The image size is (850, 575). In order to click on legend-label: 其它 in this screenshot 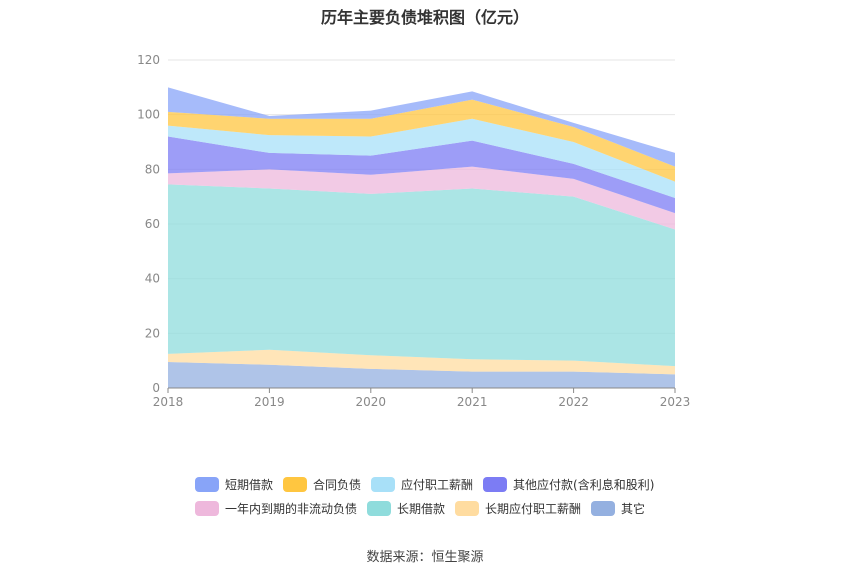, I will do `click(633, 508)`.